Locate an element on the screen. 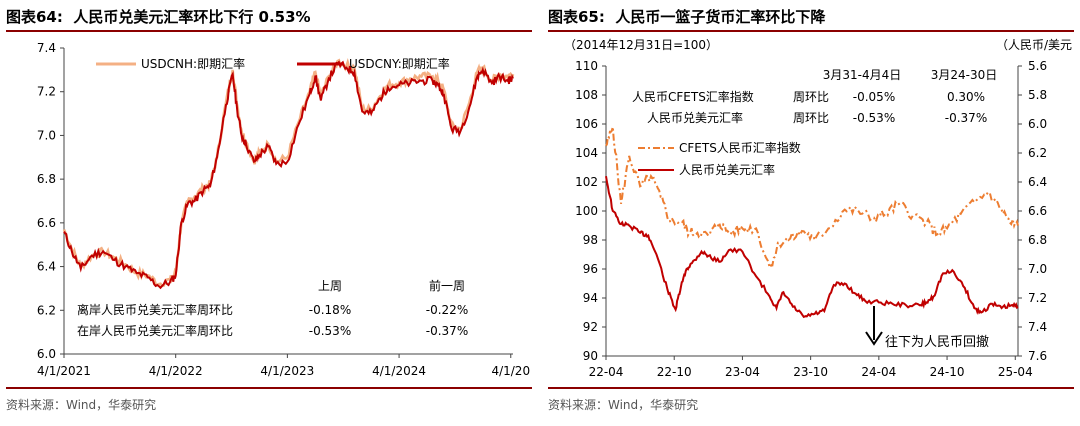 The height and width of the screenshot is (426, 1080). table-header-prior-week: 3月24-30日 is located at coordinates (964, 75).